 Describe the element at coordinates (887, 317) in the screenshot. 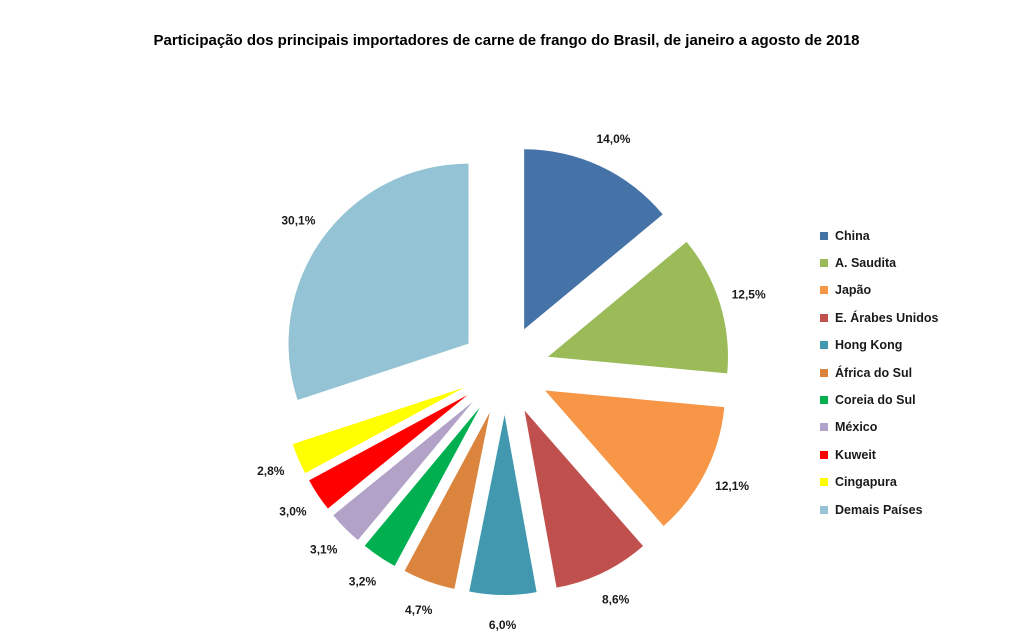

I see `legend-label: E. Árabes Unidos` at that location.